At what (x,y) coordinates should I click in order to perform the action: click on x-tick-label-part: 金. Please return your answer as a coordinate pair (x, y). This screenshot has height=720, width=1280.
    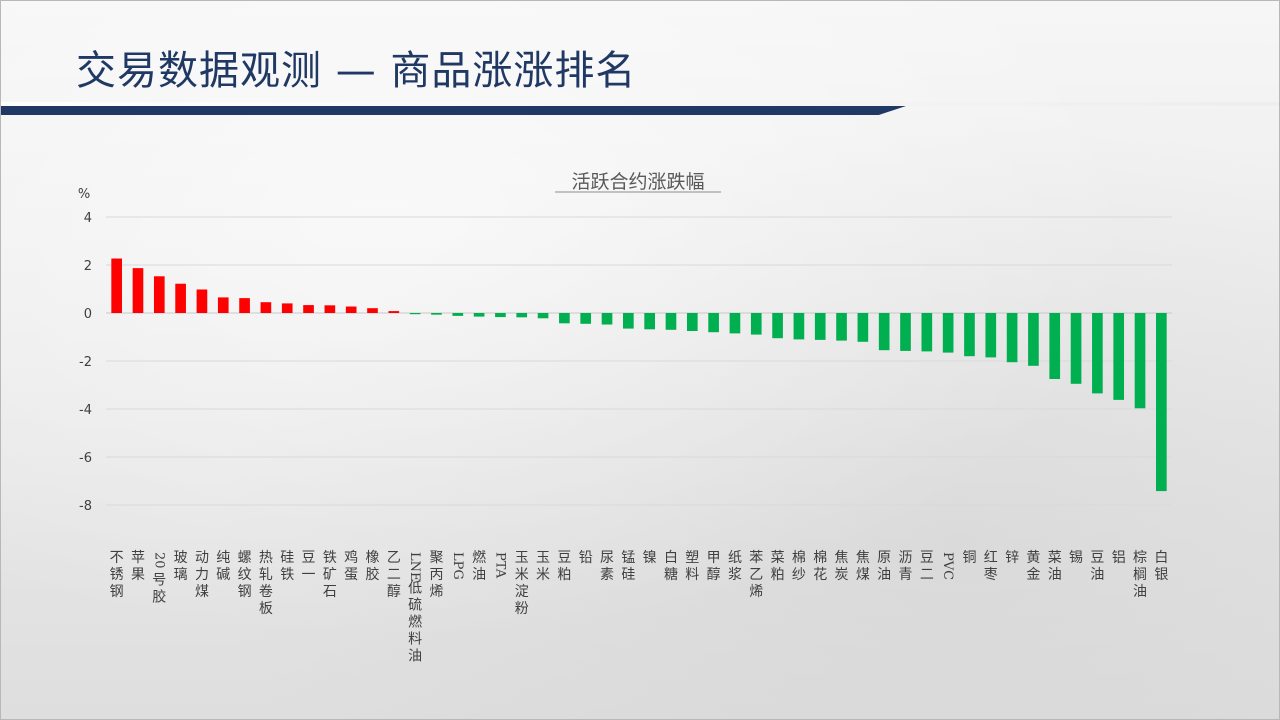
    Looking at the image, I should click on (1033, 575).